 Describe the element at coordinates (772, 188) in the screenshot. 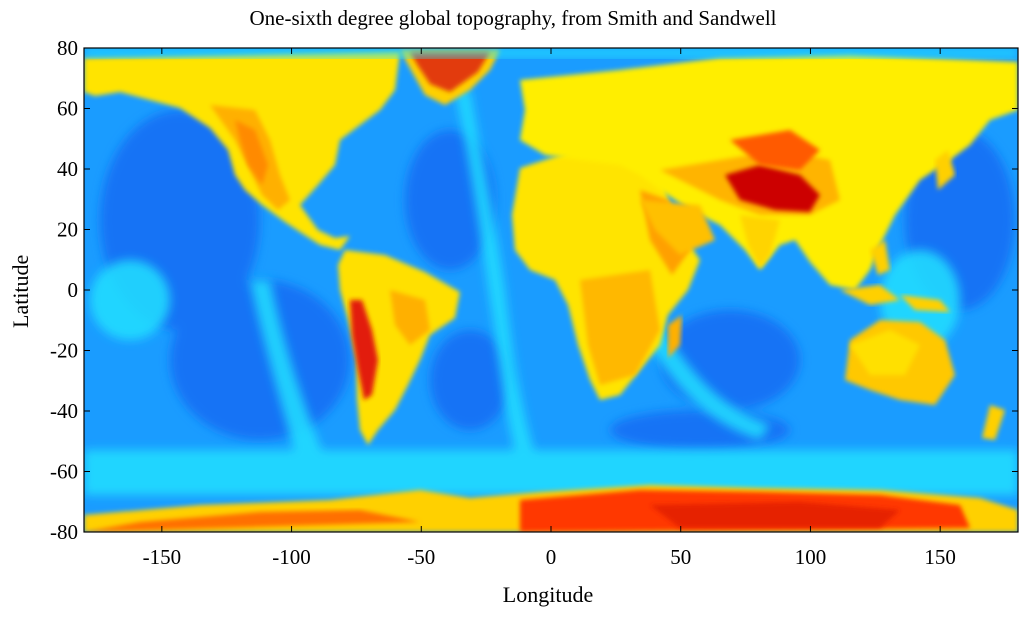

I see `tibetan-plateau` at that location.